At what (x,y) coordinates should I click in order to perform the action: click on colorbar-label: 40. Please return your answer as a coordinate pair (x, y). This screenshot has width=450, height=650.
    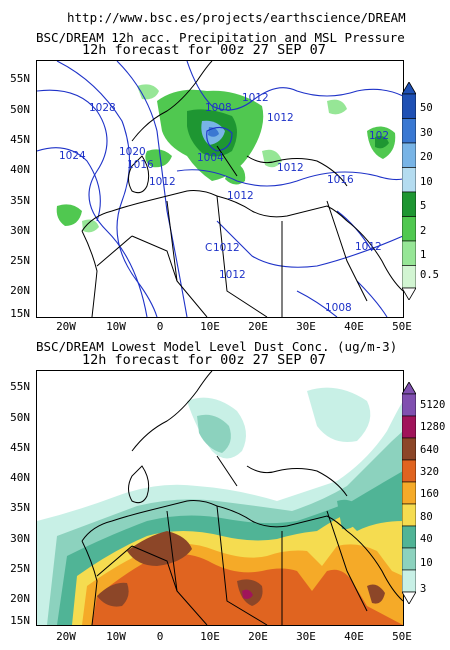
    Looking at the image, I should click on (426, 539).